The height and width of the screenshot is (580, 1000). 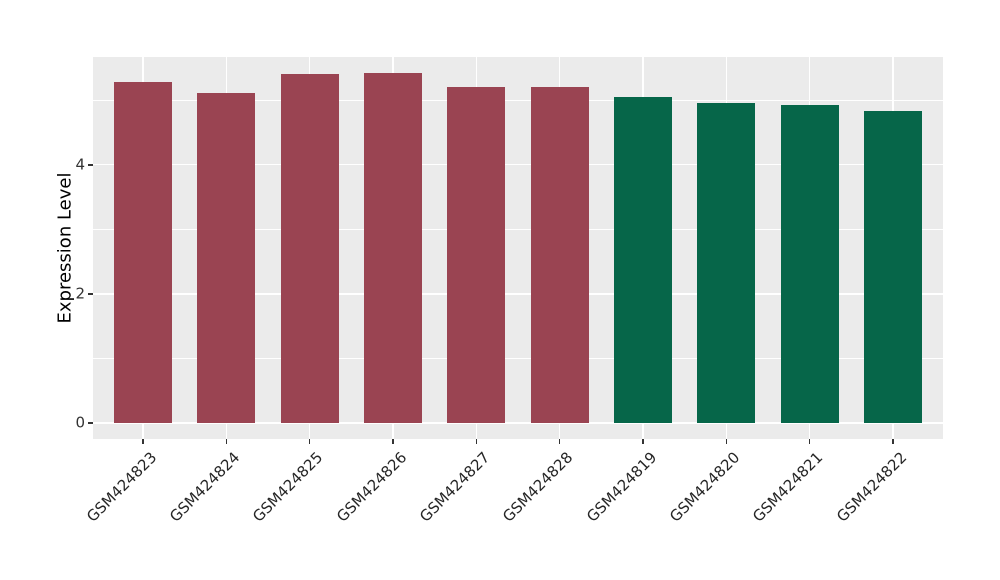 I want to click on x-tick-label: GSM424820, so click(x=705, y=487).